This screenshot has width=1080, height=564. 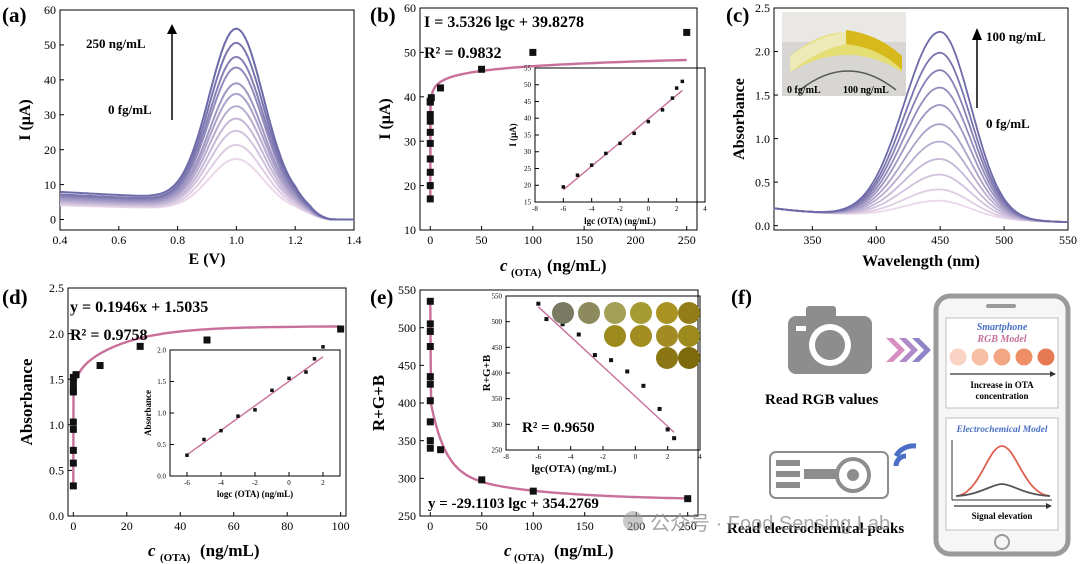 What do you see at coordinates (620, 221) in the screenshot?
I see `inset-x-label: lgc (OTA) (ng/mL)` at bounding box center [620, 221].